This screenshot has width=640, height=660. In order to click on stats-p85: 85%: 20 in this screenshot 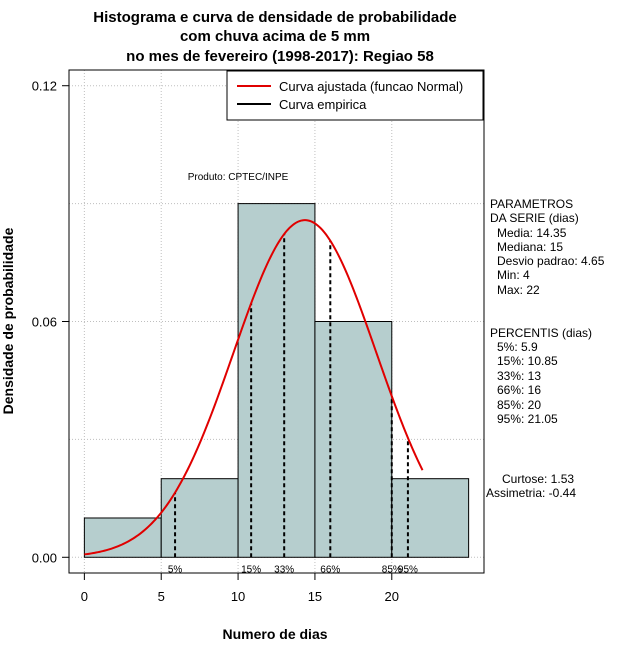, I will do `click(519, 405)`.